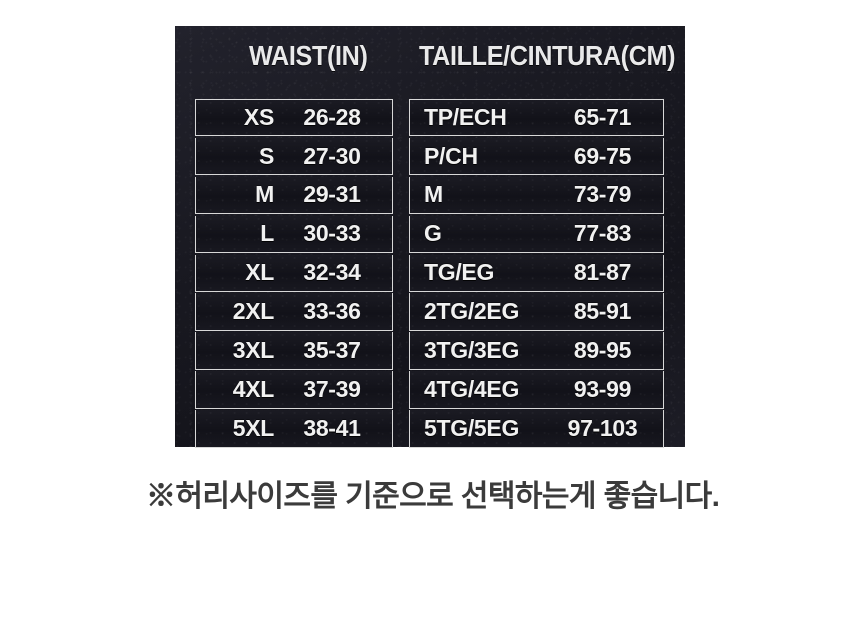  I want to click on table-row: 4XL 37-39, so click(294, 390).